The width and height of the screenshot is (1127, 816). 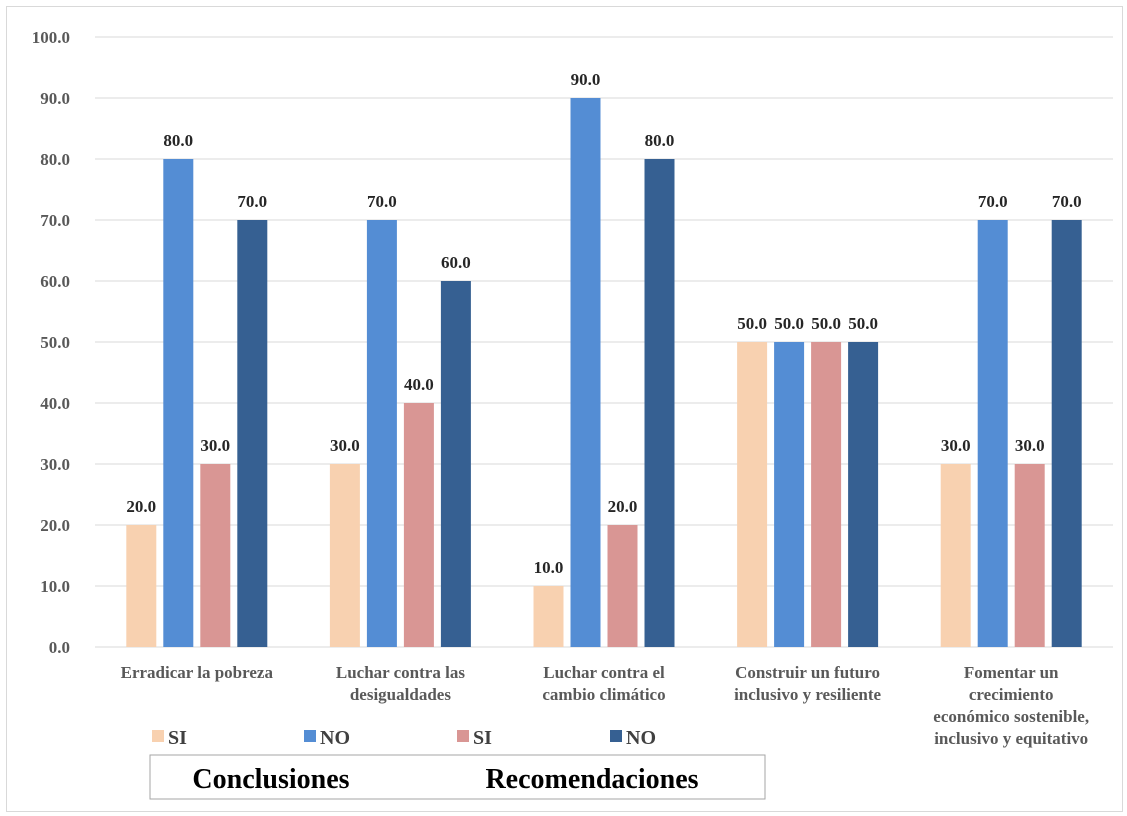 I want to click on y-tick-label: 10.0, so click(x=55, y=586).